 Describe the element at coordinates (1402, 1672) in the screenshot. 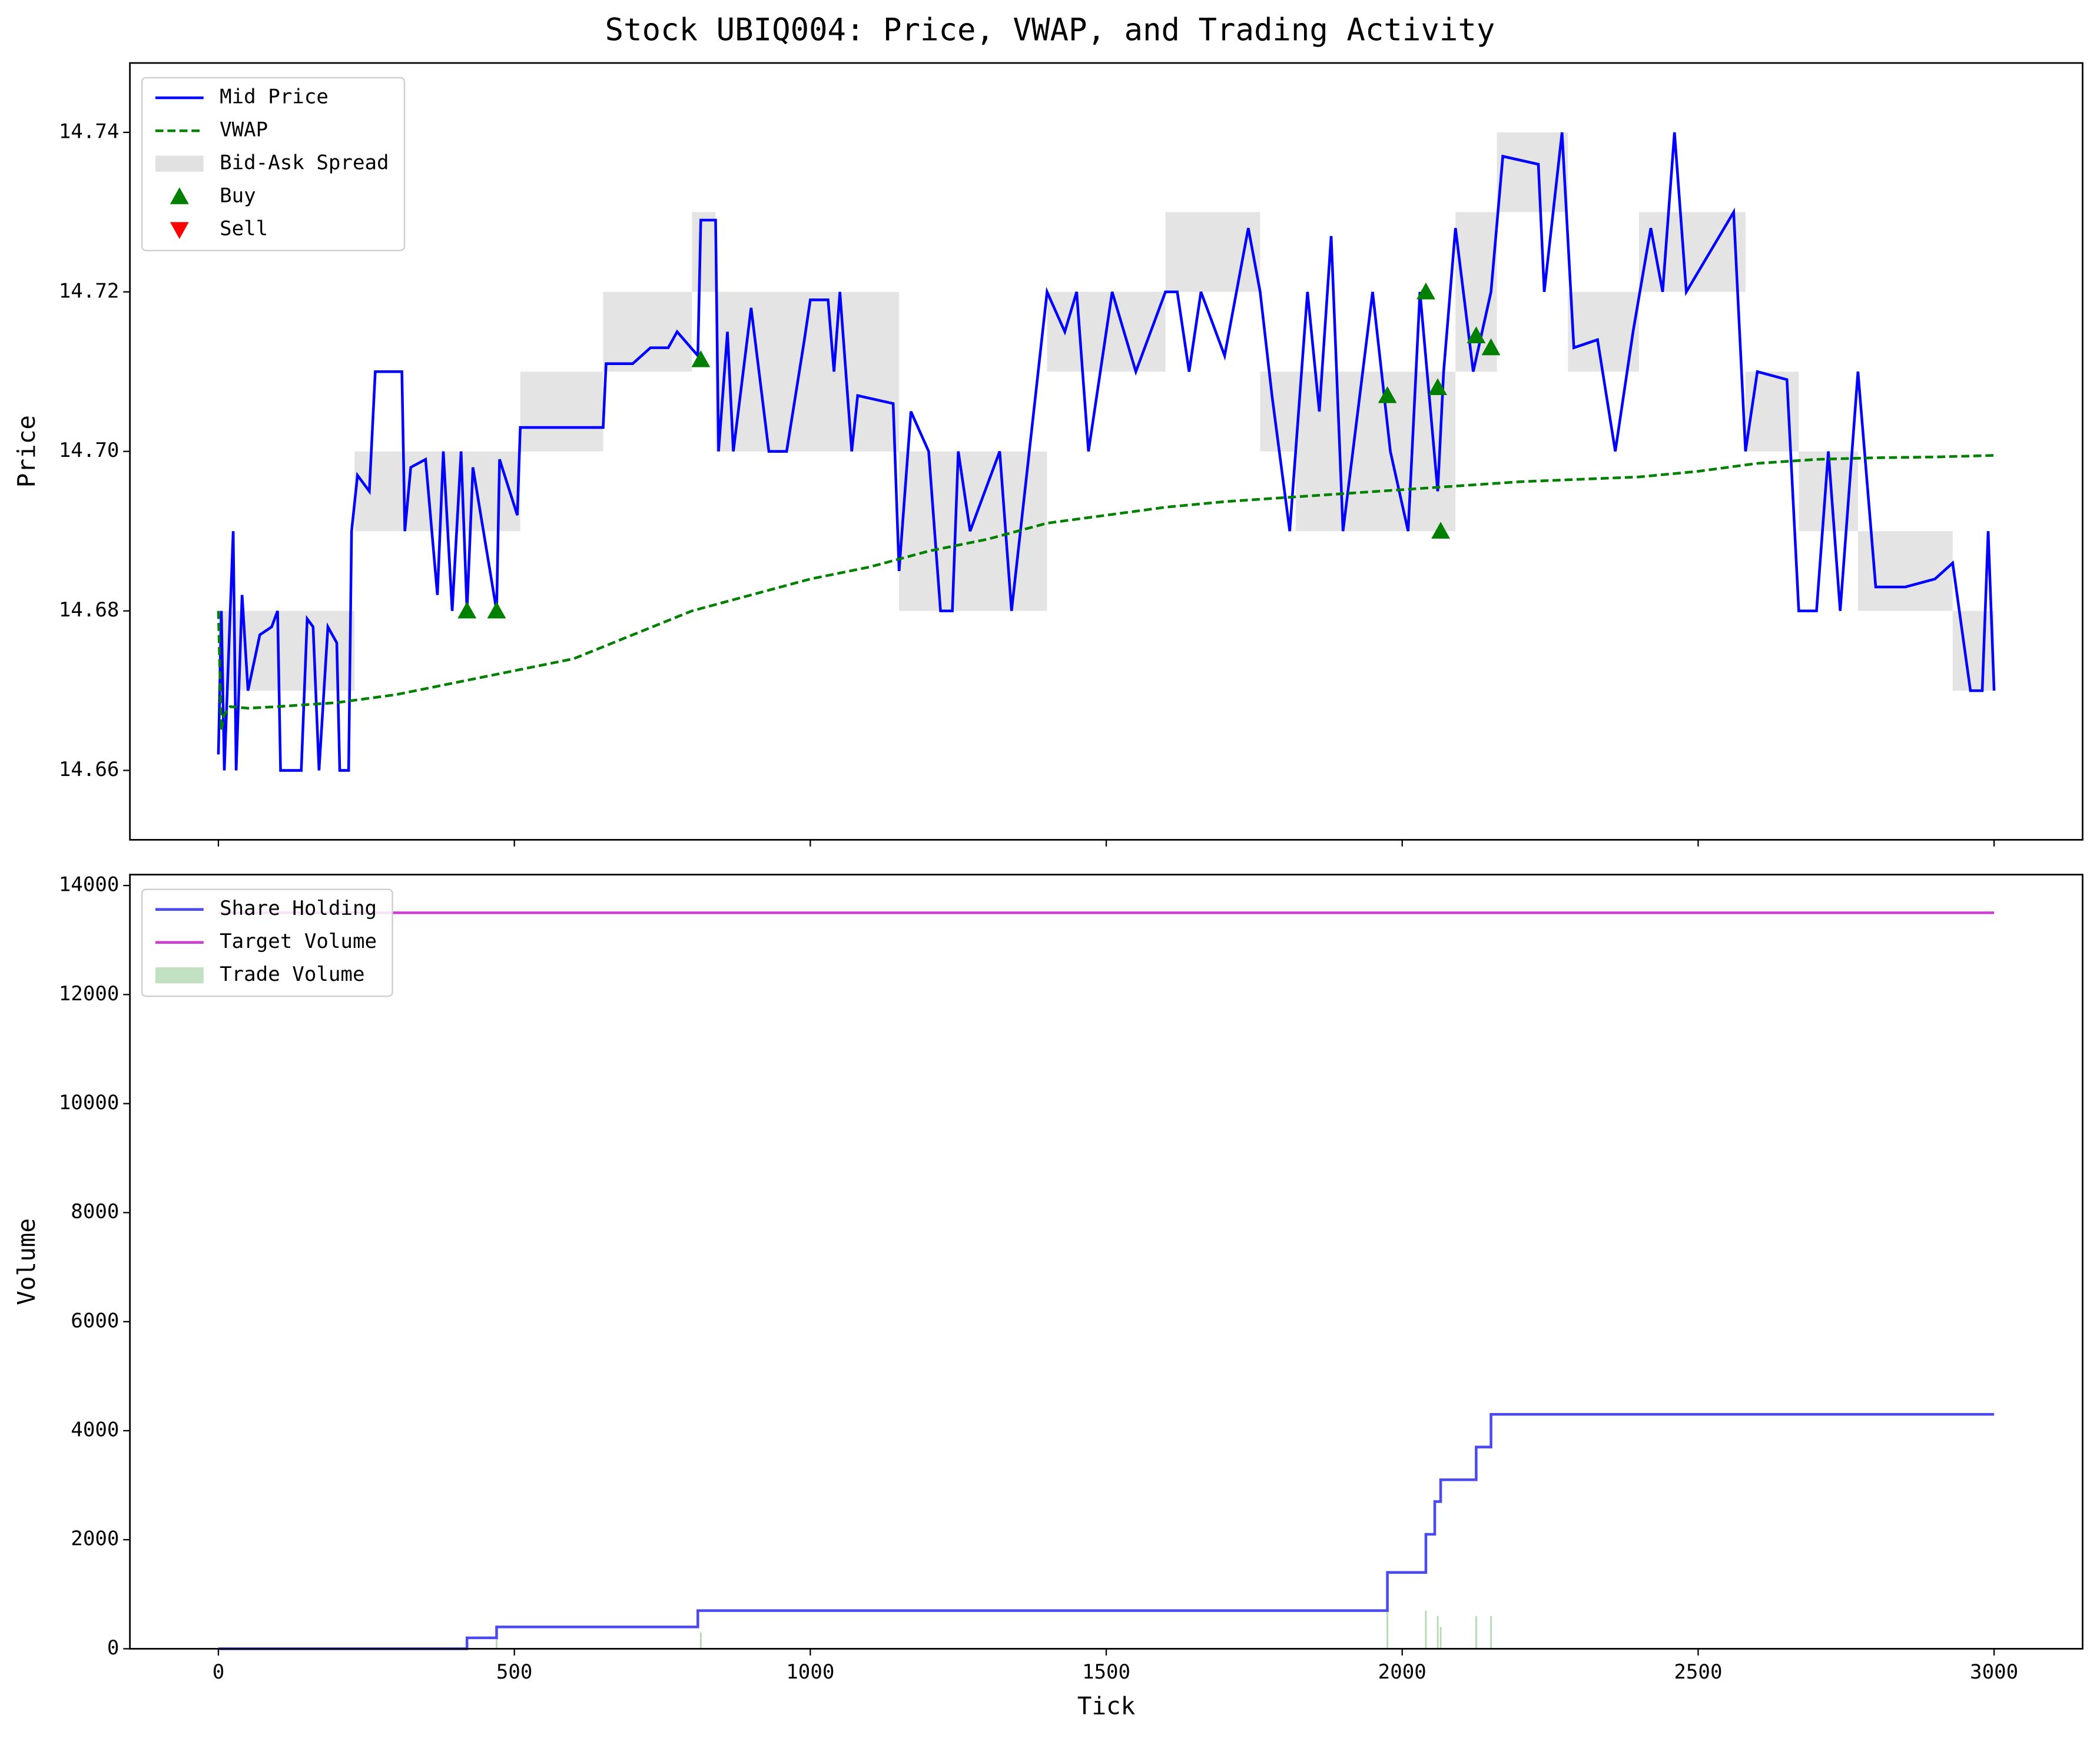

I see `x-tick-label: 2000` at that location.